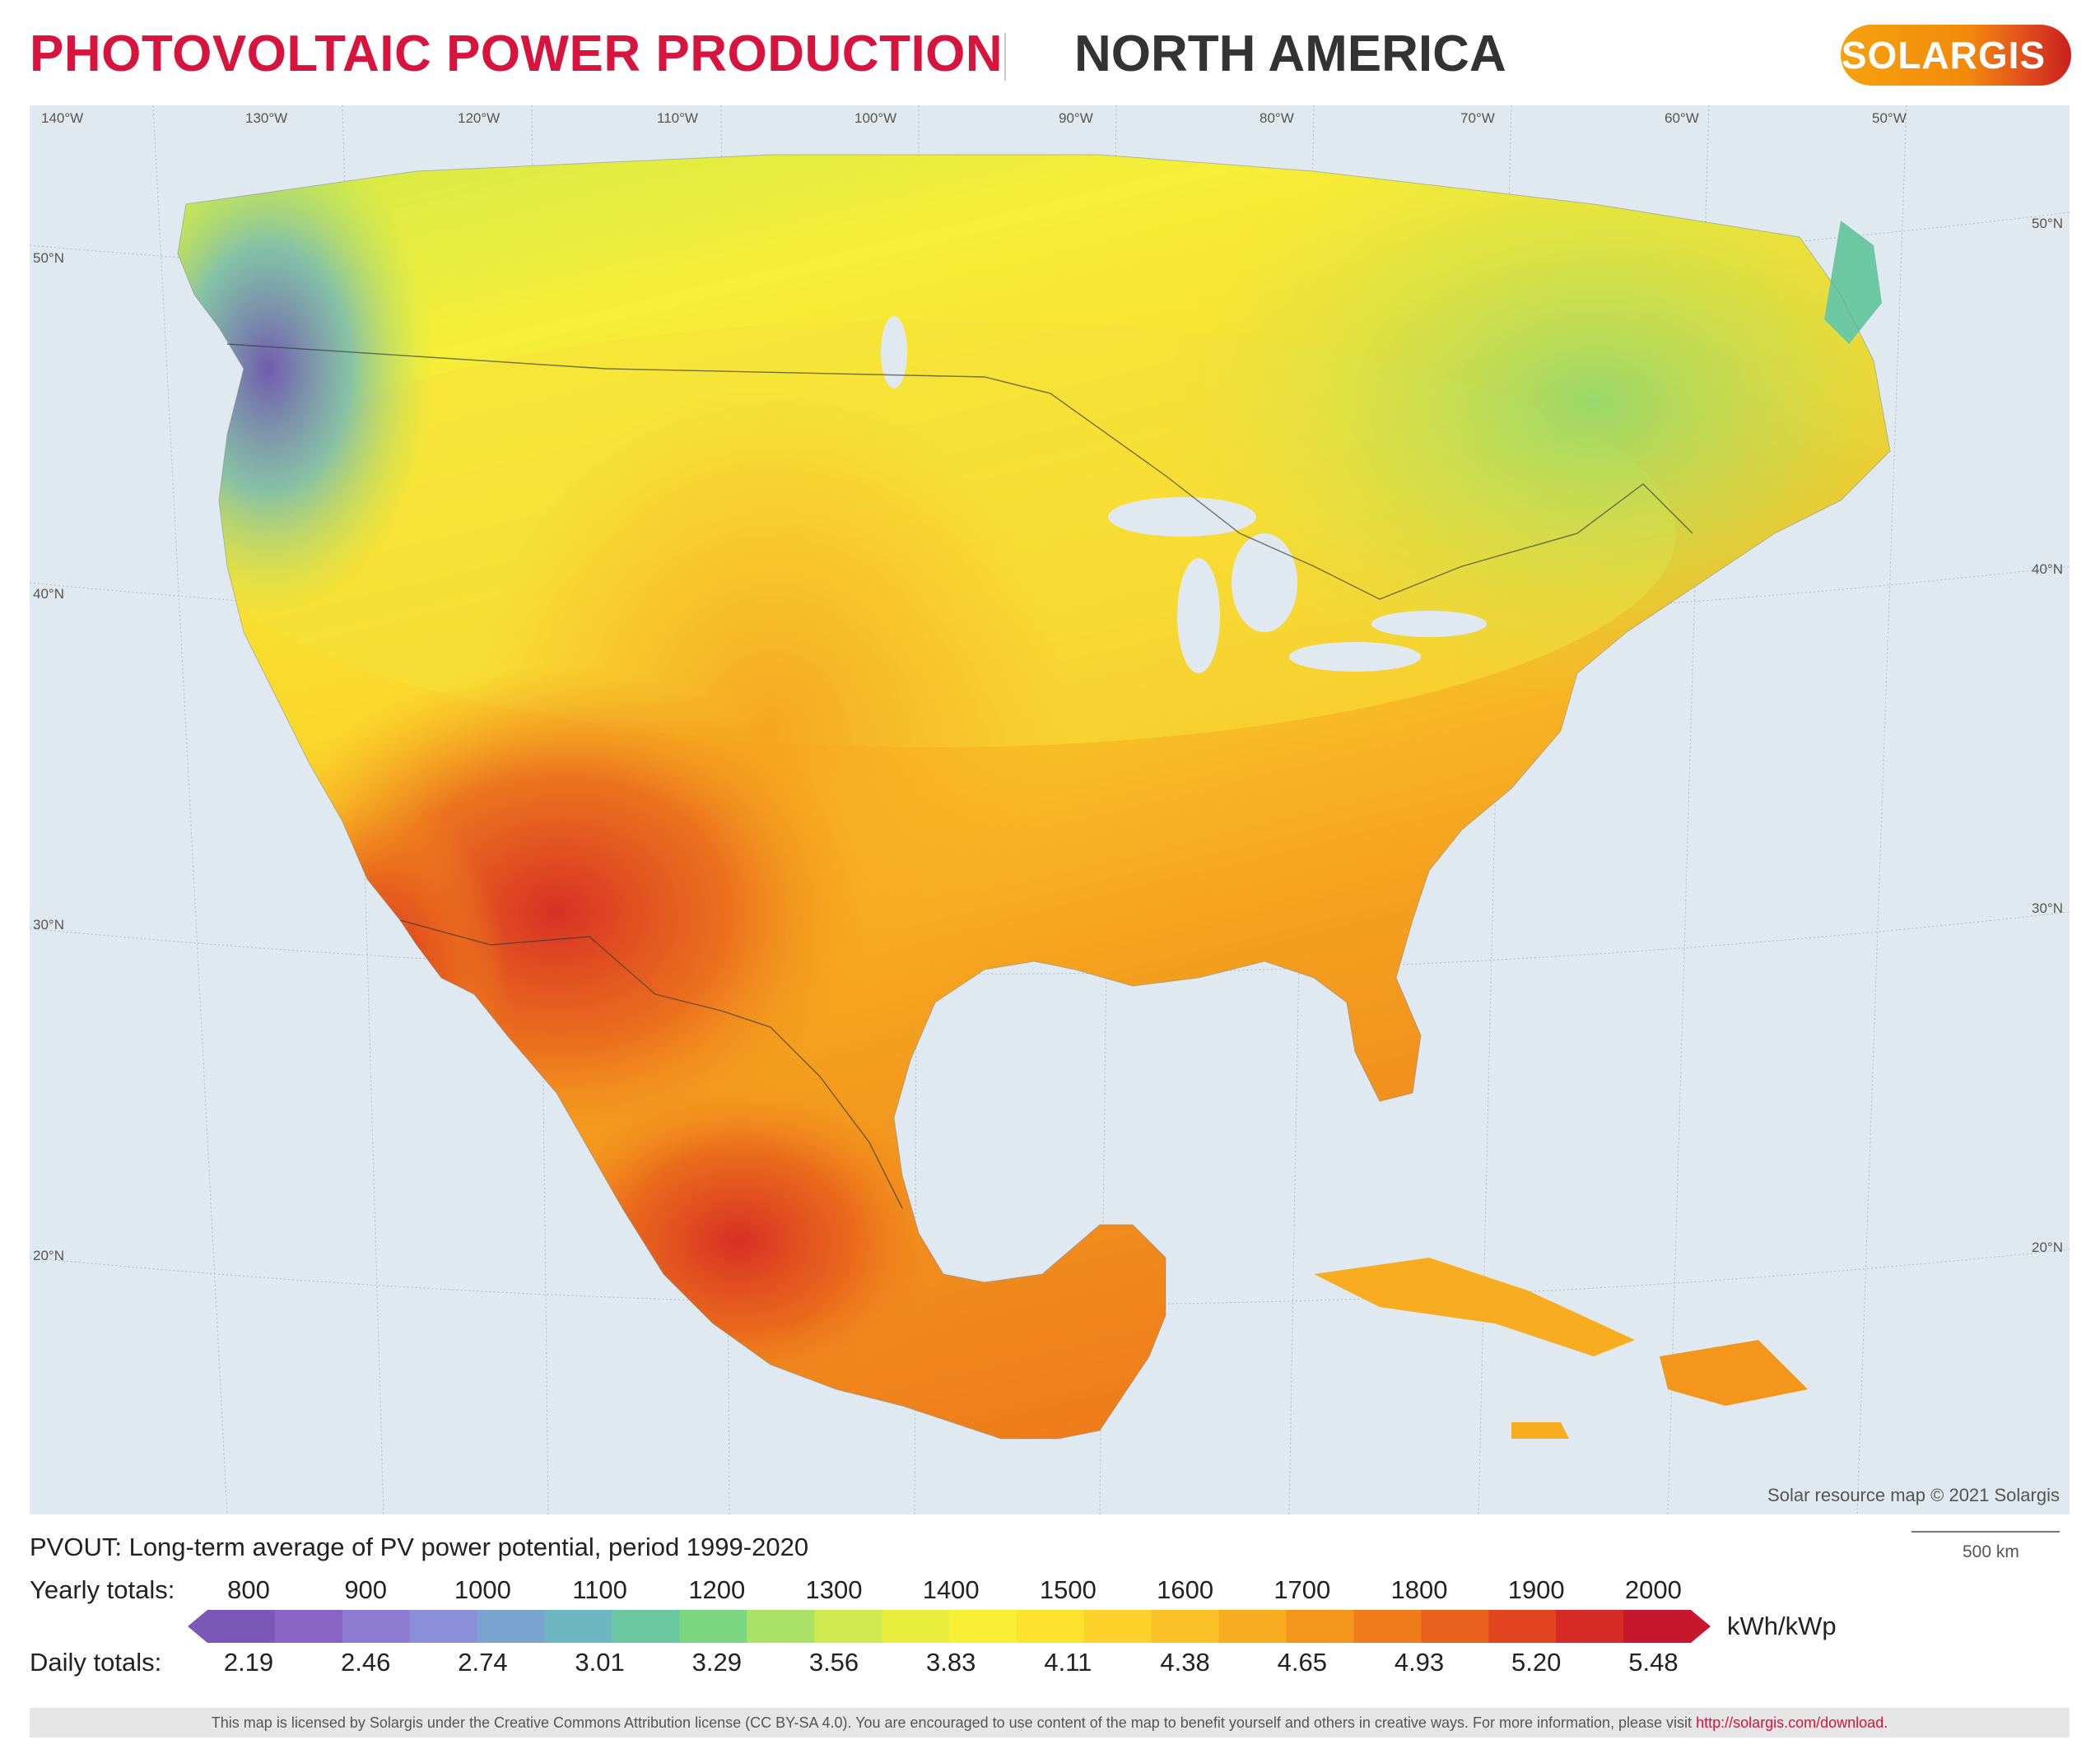 The height and width of the screenshot is (1749, 2100). I want to click on daily-tick-label: 4.38, so click(1185, 1662).